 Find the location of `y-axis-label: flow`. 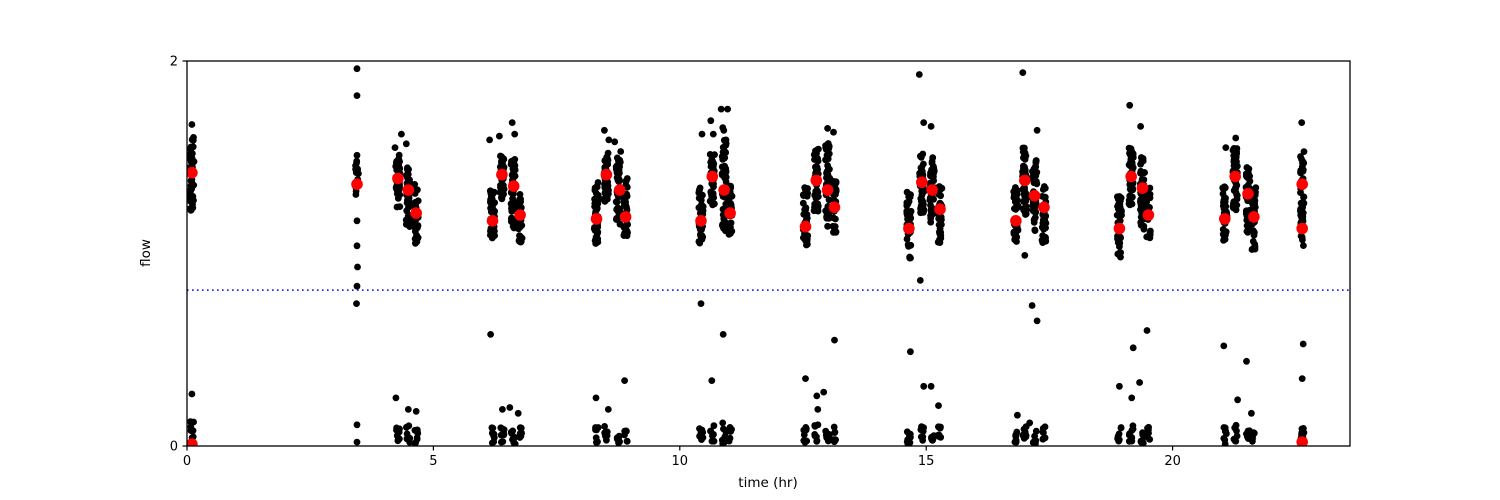

y-axis-label: flow is located at coordinates (146, 253).